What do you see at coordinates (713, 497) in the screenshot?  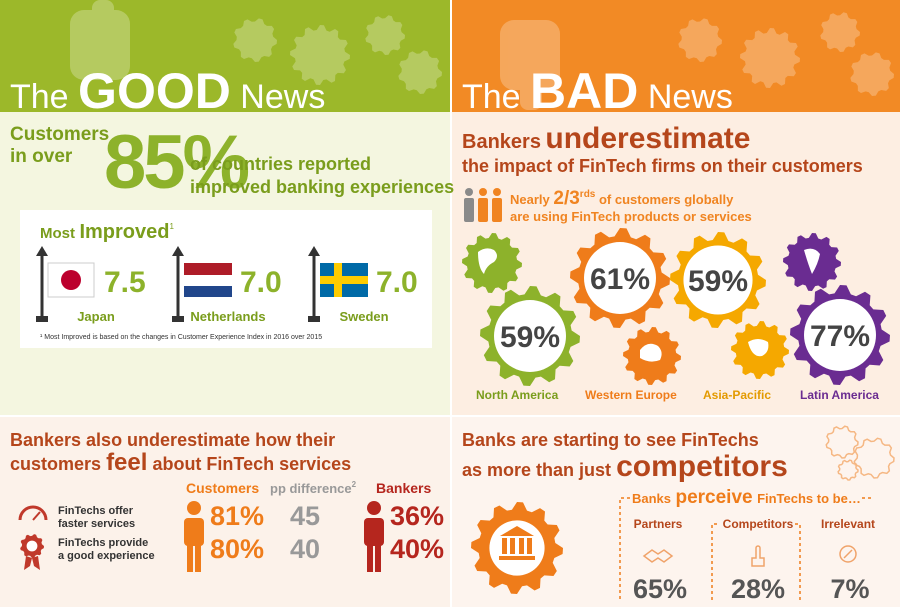 I see `subtitle-emphasis: perceive` at bounding box center [713, 497].